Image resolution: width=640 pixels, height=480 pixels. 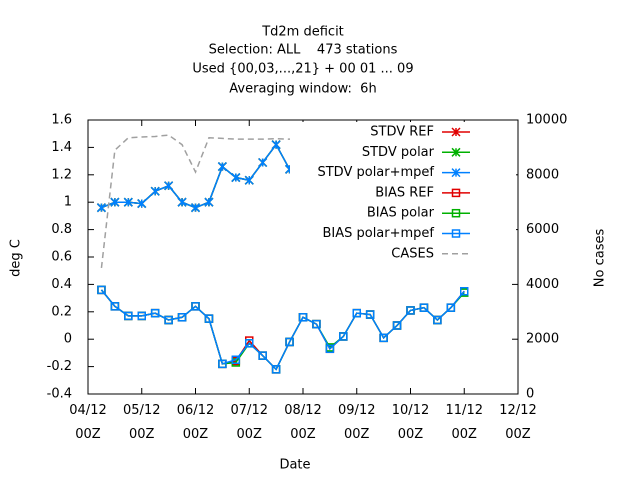 What do you see at coordinates (542, 339) in the screenshot?
I see `y2-tick-label: 2000` at bounding box center [542, 339].